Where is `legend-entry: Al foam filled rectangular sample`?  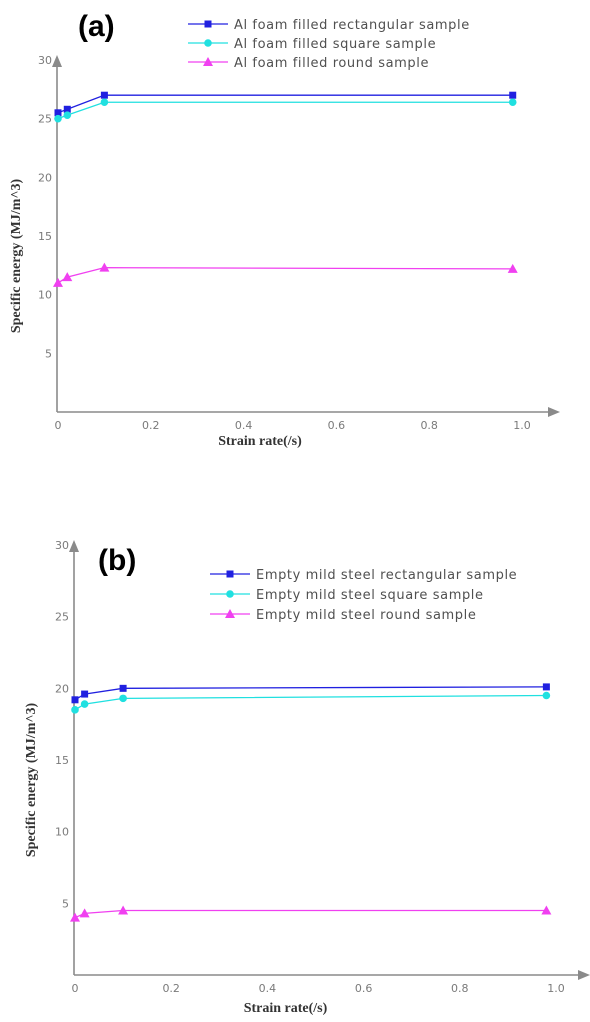 legend-entry: Al foam filled rectangular sample is located at coordinates (352, 25).